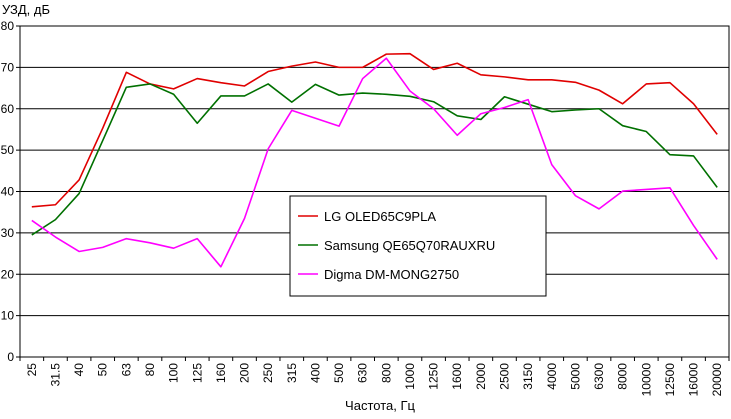 The width and height of the screenshot is (731, 419). Describe the element at coordinates (575, 376) in the screenshot. I see `x-tick-label: 5000` at that location.